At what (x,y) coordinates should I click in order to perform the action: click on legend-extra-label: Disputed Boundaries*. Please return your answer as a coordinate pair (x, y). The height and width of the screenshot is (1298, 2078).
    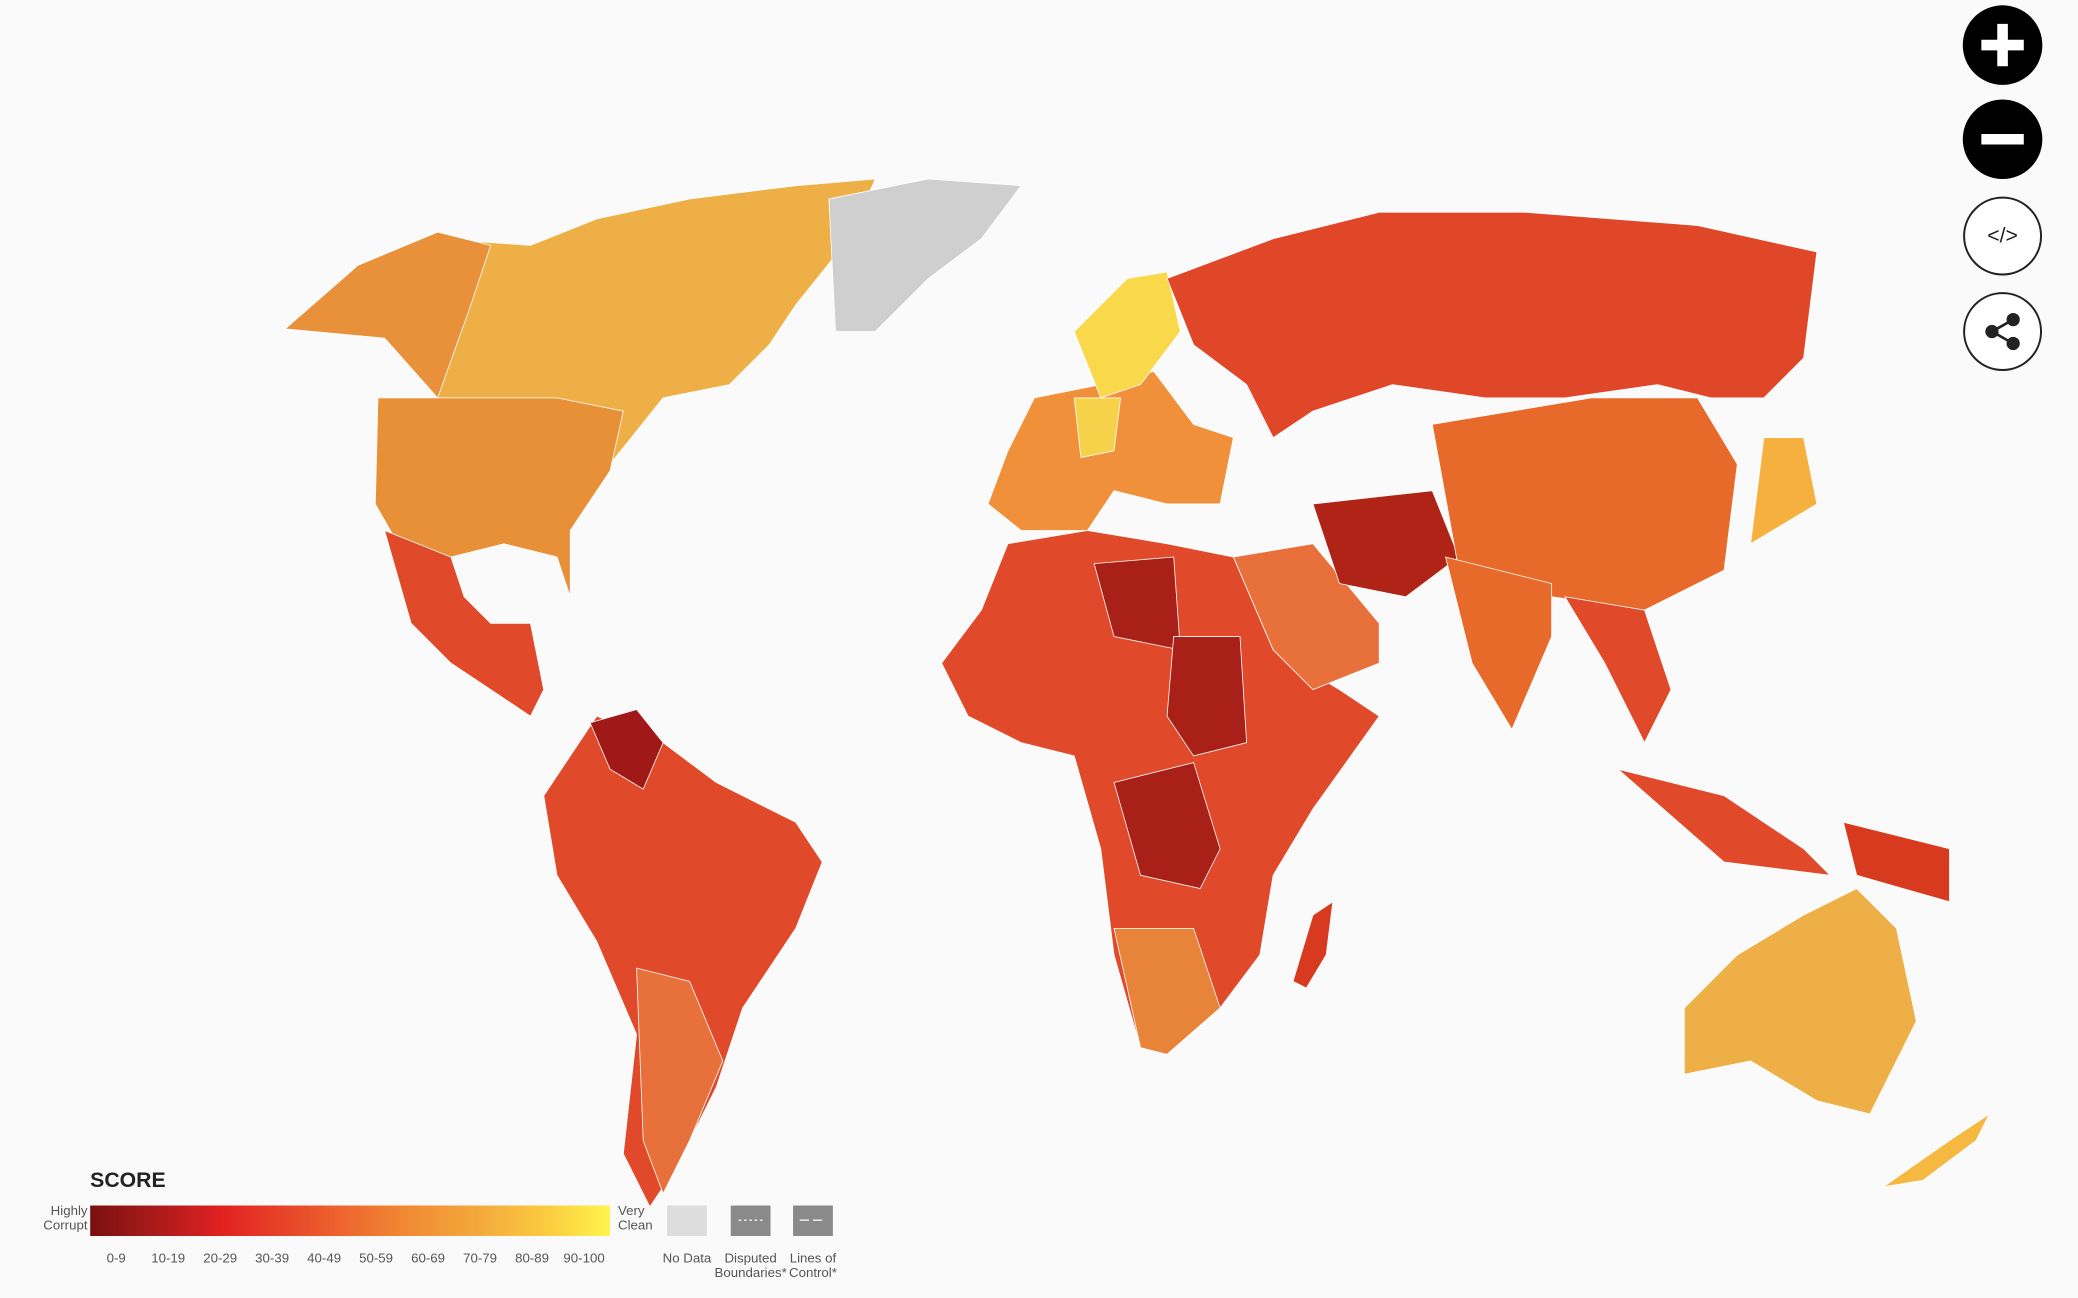
    Looking at the image, I should click on (750, 1266).